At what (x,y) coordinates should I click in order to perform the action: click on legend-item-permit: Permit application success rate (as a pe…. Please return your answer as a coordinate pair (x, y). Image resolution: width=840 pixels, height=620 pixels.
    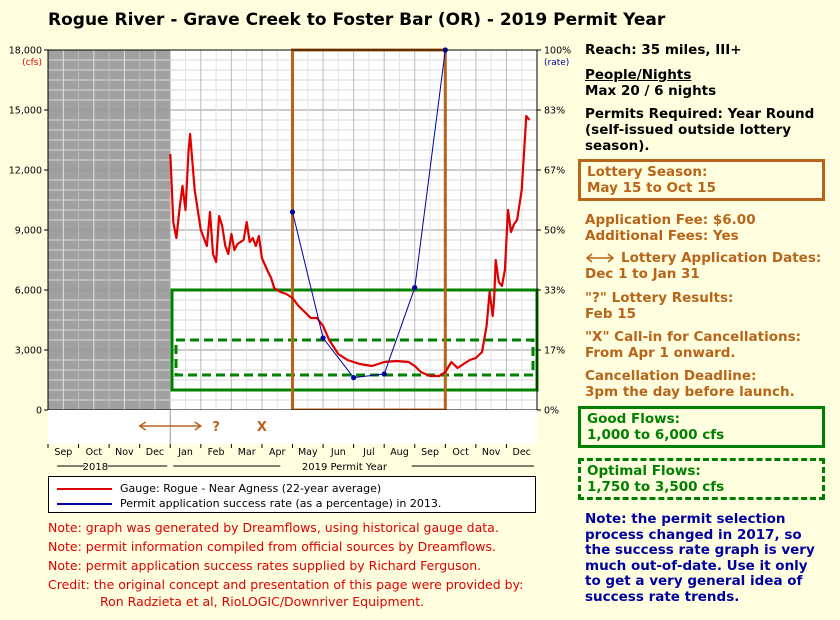
    Looking at the image, I should click on (249, 503).